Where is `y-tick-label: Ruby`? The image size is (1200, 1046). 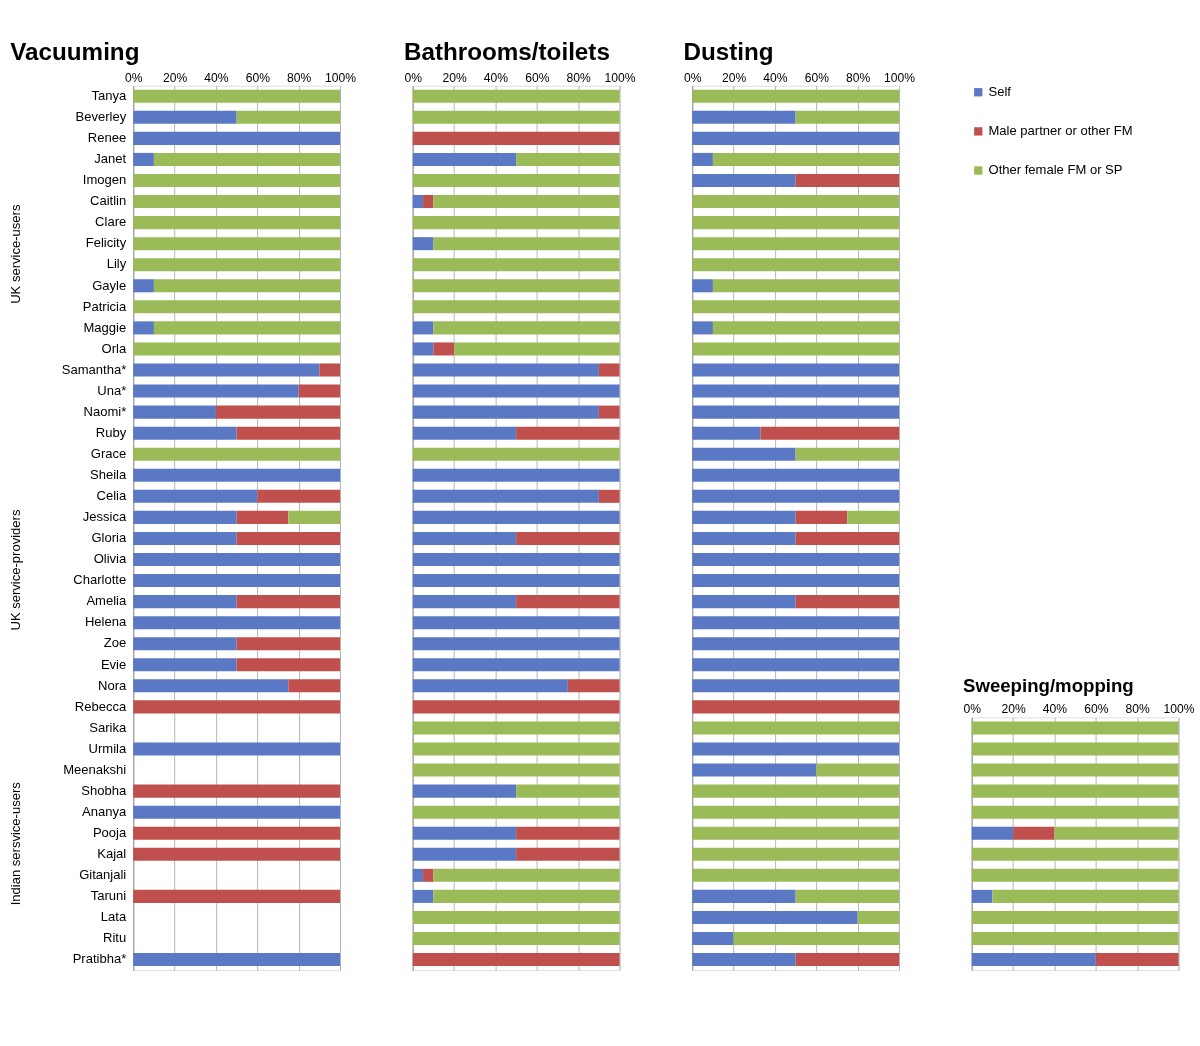
y-tick-label: Ruby is located at coordinates (111, 432).